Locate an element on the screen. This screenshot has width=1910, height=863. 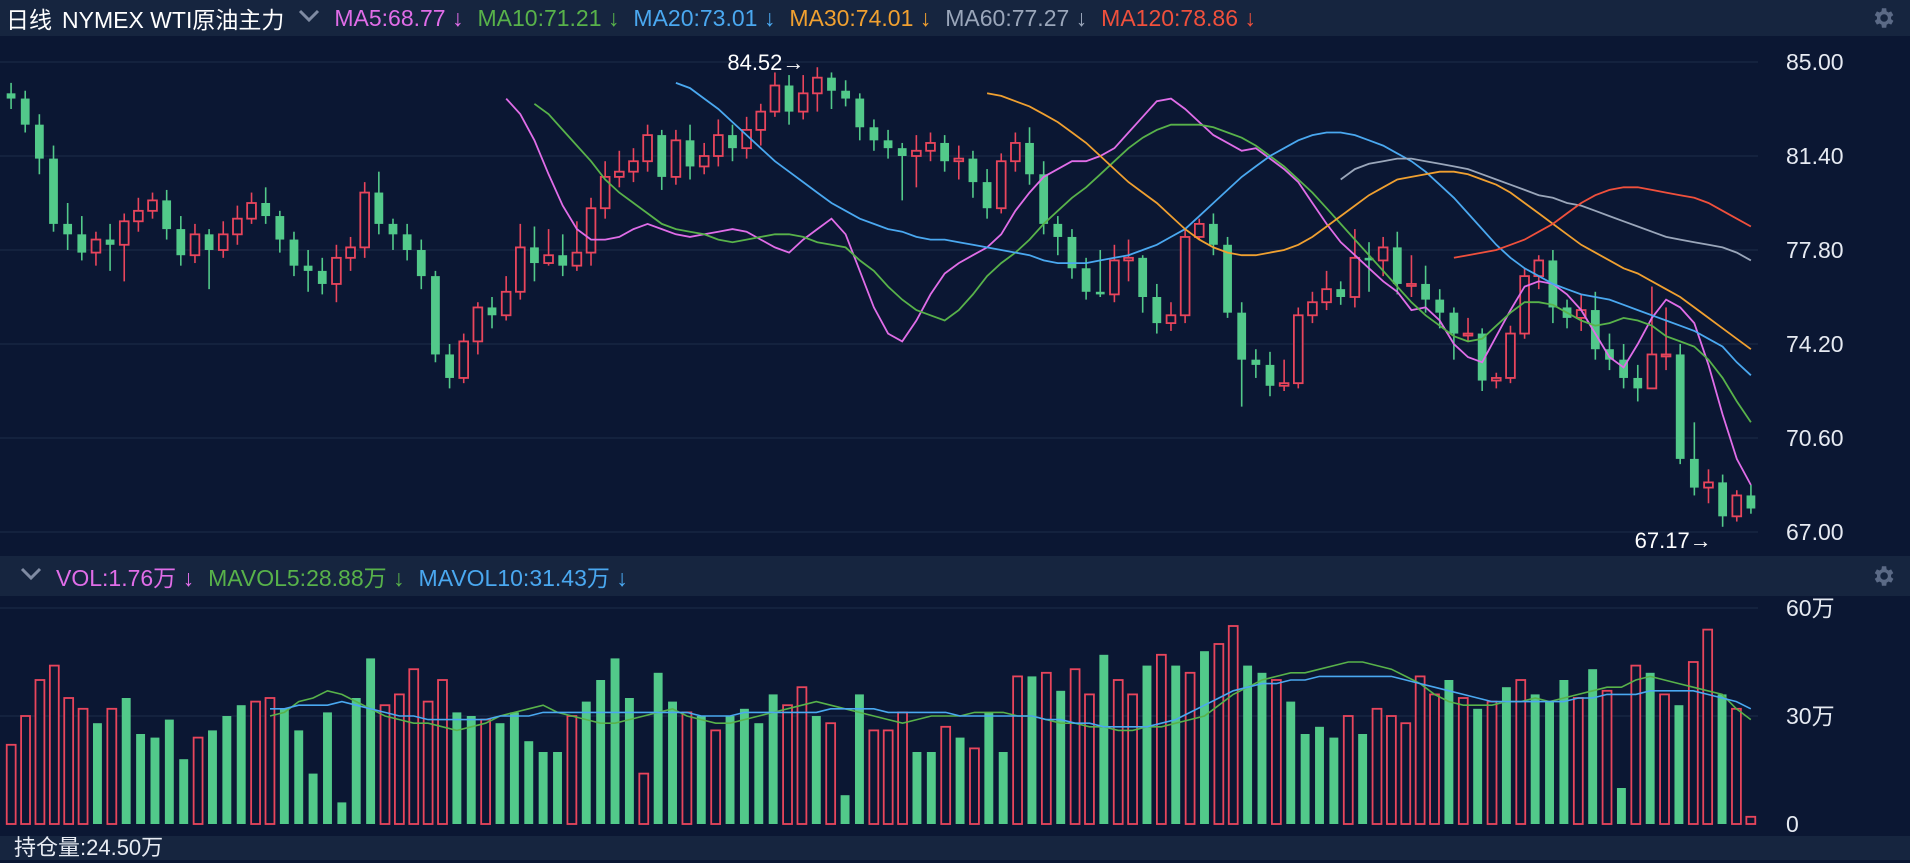
ma-legend-ma20: MA20:73.01 ↓ is located at coordinates (704, 17).